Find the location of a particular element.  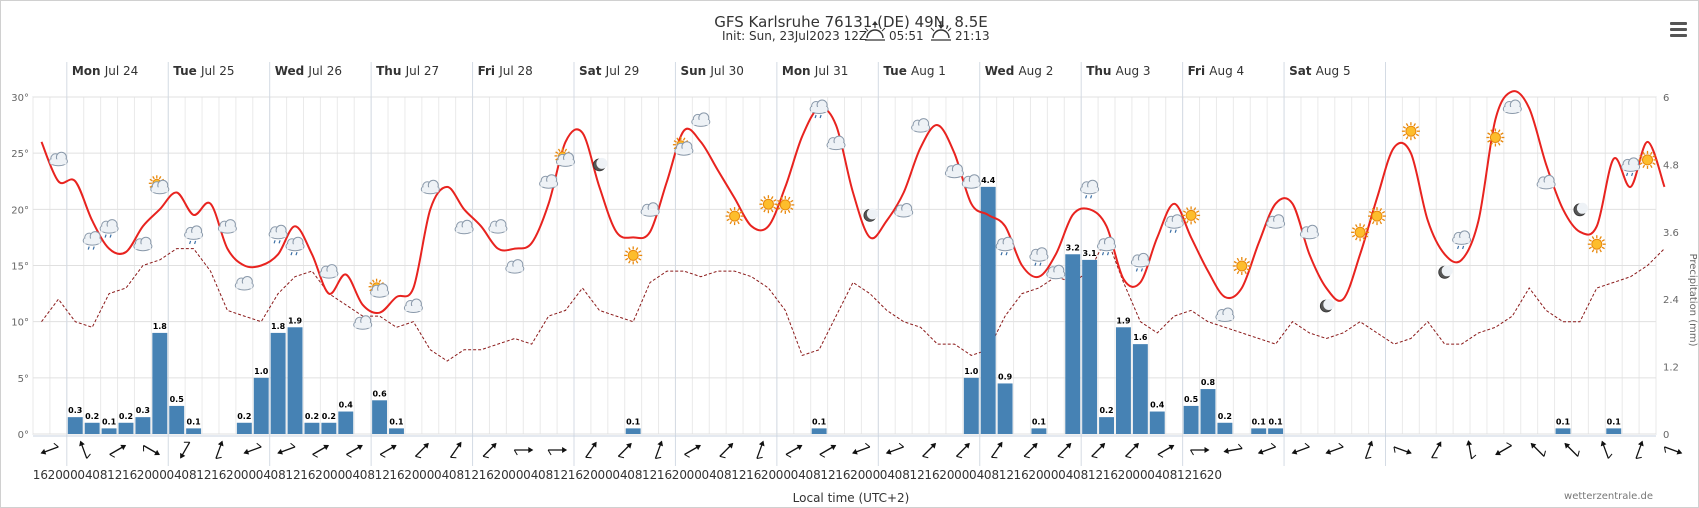

precip-label: 0.2 is located at coordinates (1106, 410).